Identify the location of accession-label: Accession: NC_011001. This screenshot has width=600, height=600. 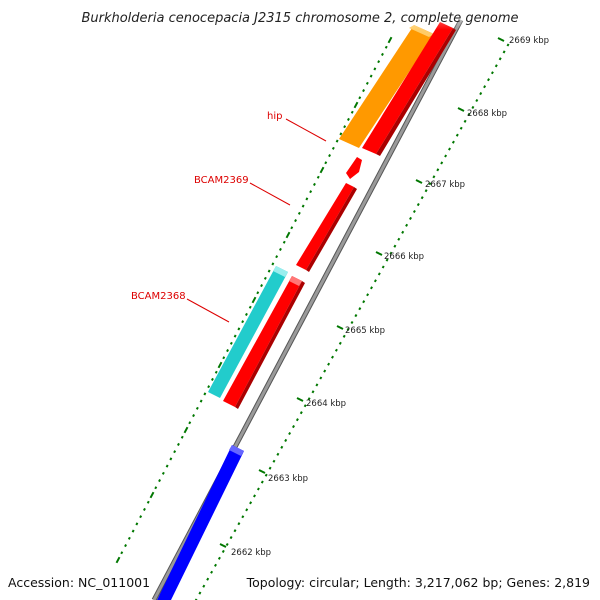
(79, 582).